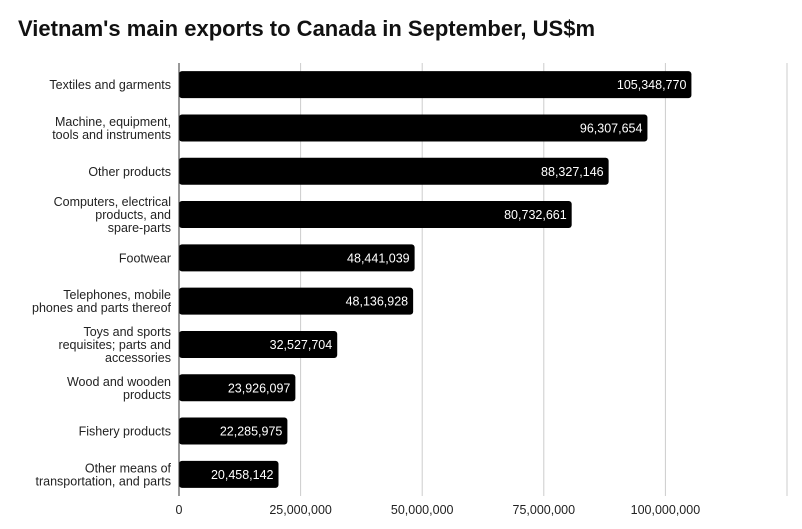 The height and width of the screenshot is (529, 802). Describe the element at coordinates (242, 475) in the screenshot. I see `value-label: 20,458,142` at that location.